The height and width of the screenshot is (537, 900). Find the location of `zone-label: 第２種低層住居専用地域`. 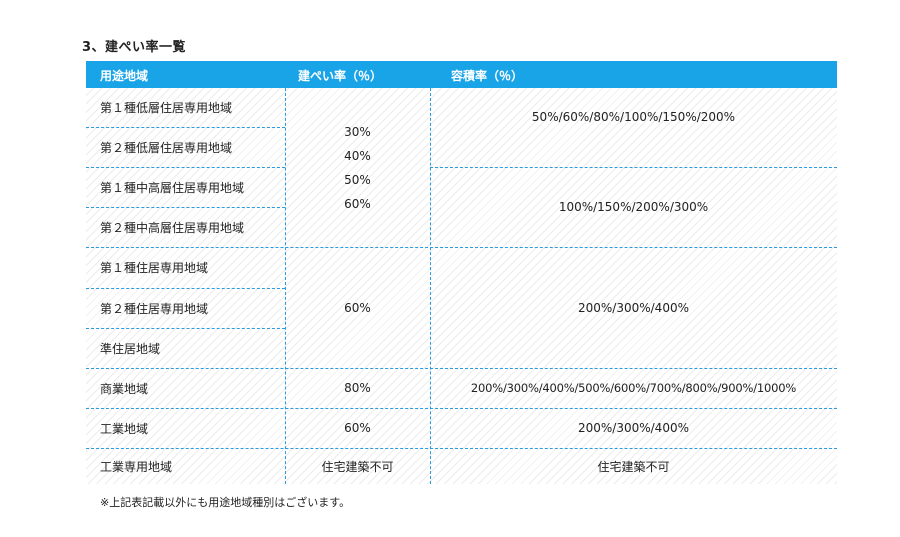

zone-label: 第２種低層住居専用地域 is located at coordinates (166, 147).